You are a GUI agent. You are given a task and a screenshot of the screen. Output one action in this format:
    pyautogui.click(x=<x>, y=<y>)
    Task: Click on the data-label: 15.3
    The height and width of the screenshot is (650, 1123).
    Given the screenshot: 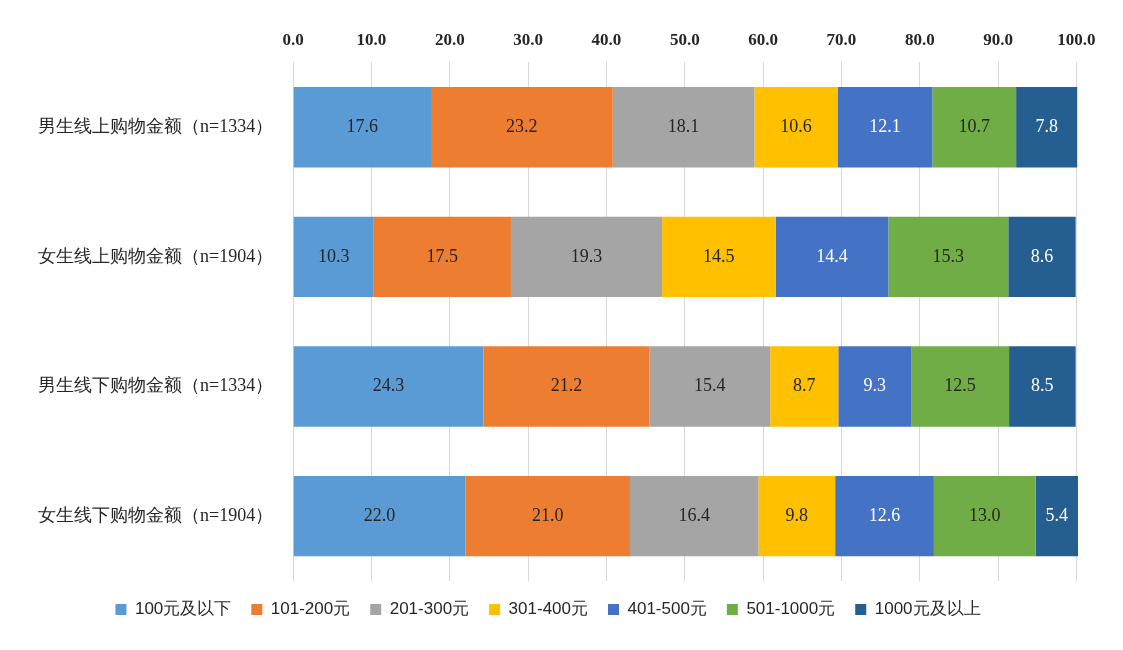 What is the action you would take?
    pyautogui.click(x=948, y=255)
    